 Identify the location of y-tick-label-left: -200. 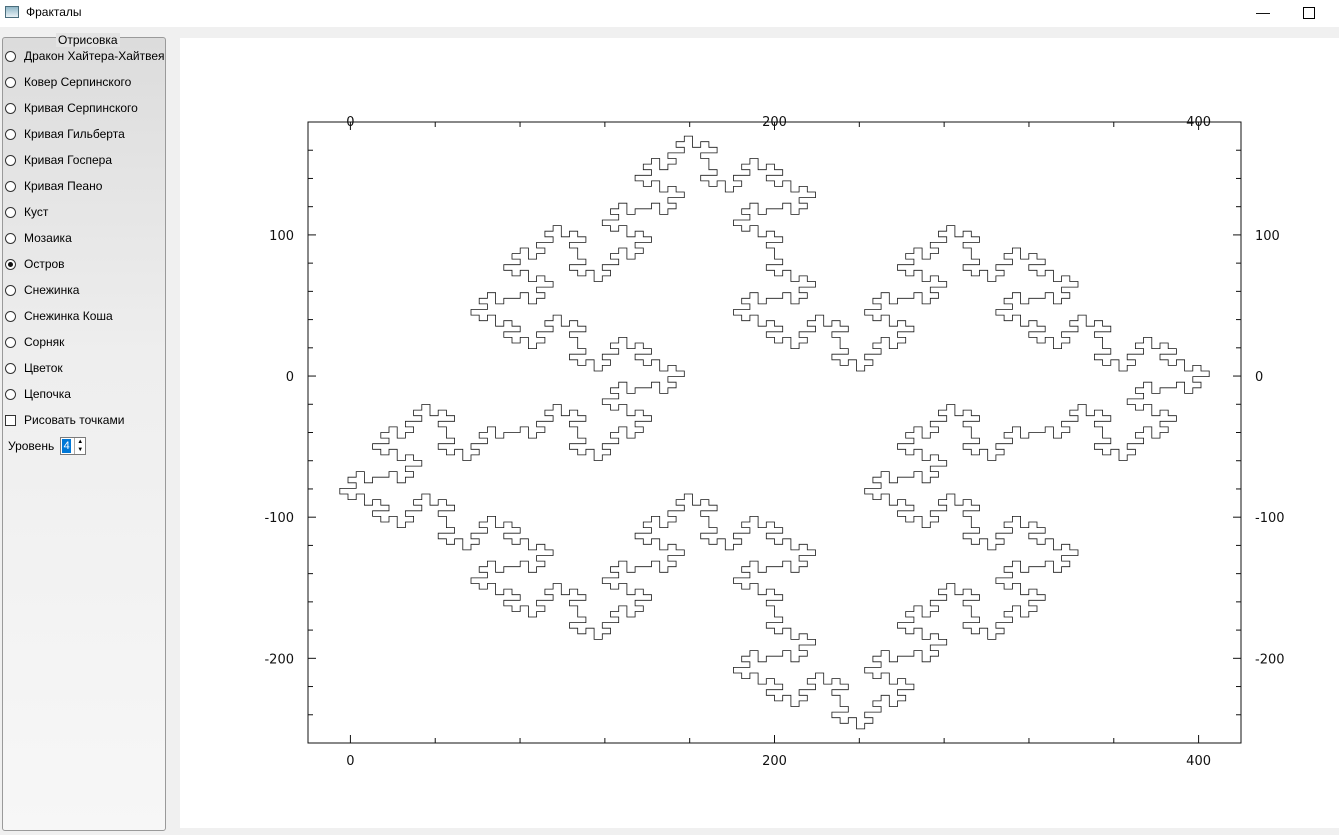
(279, 659).